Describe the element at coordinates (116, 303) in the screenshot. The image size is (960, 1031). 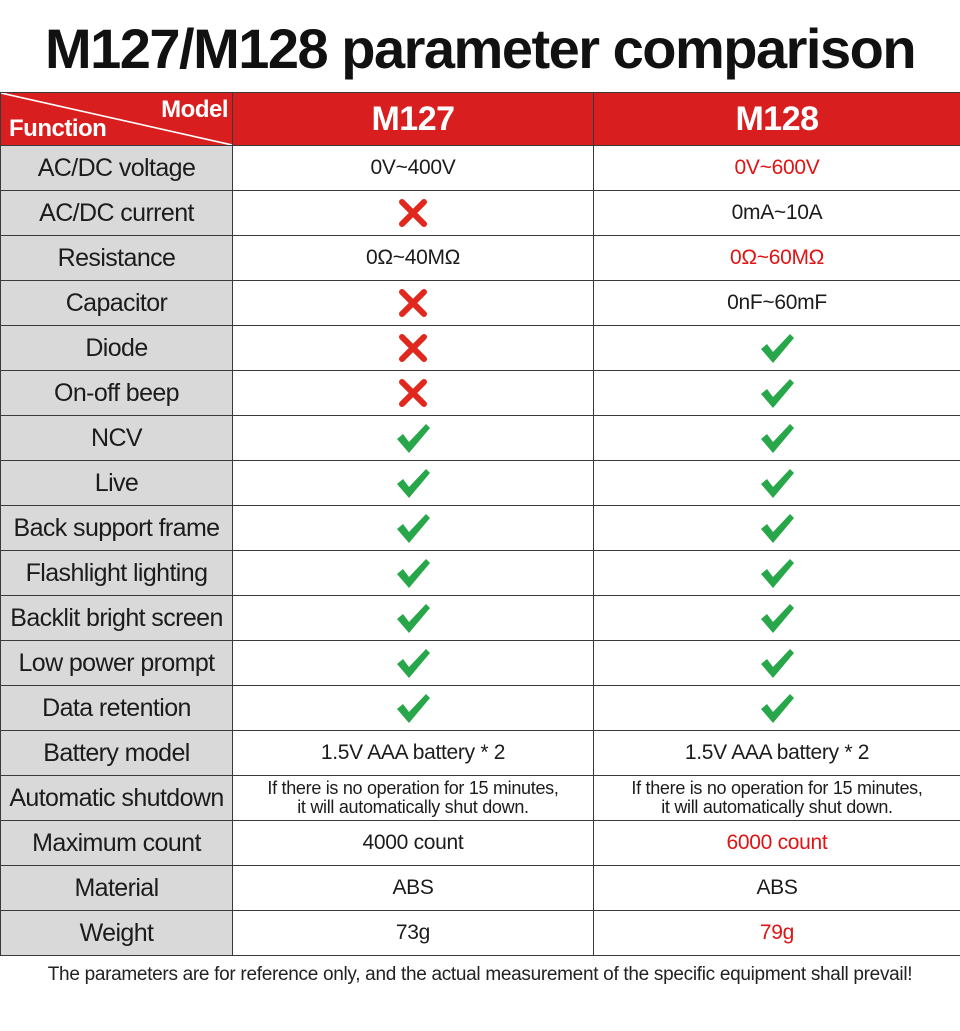
I see `function-name: Capacitor` at that location.